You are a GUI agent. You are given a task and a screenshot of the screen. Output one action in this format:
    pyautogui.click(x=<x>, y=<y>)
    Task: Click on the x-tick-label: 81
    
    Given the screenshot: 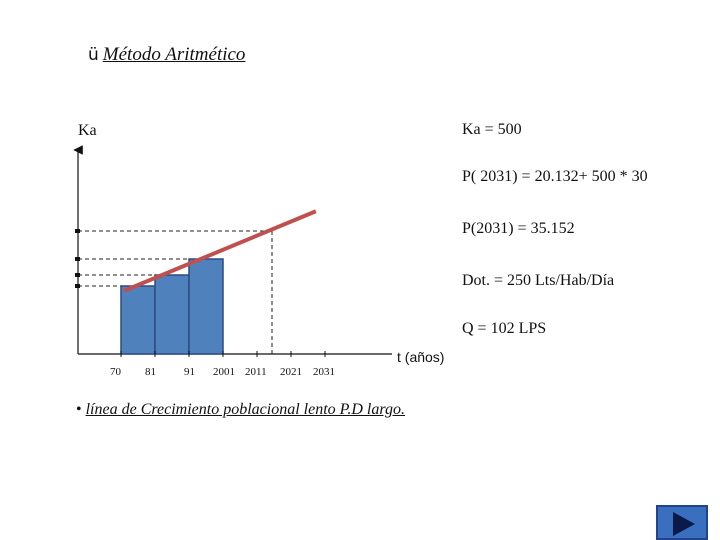 What is the action you would take?
    pyautogui.click(x=150, y=372)
    